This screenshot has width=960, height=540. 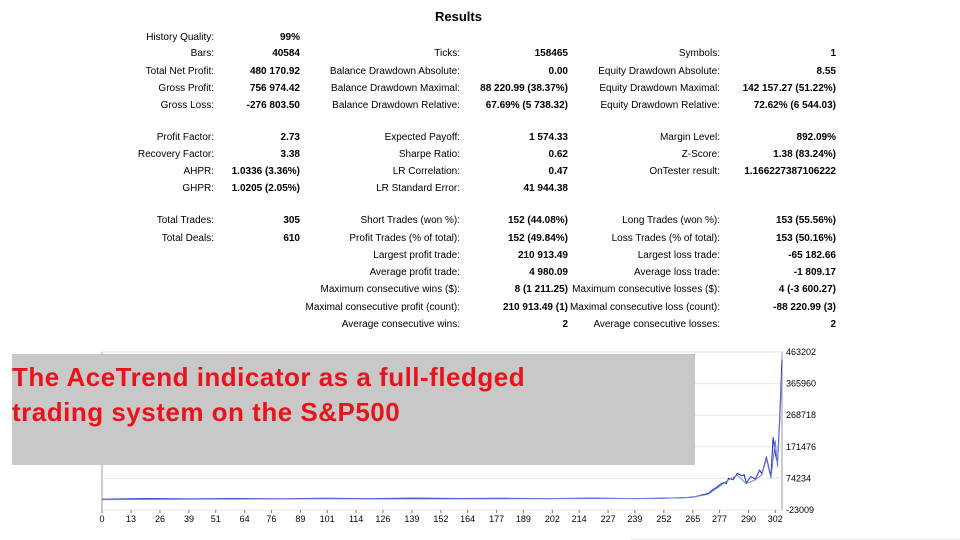 I want to click on y-tick-label: 171476, so click(x=801, y=447).